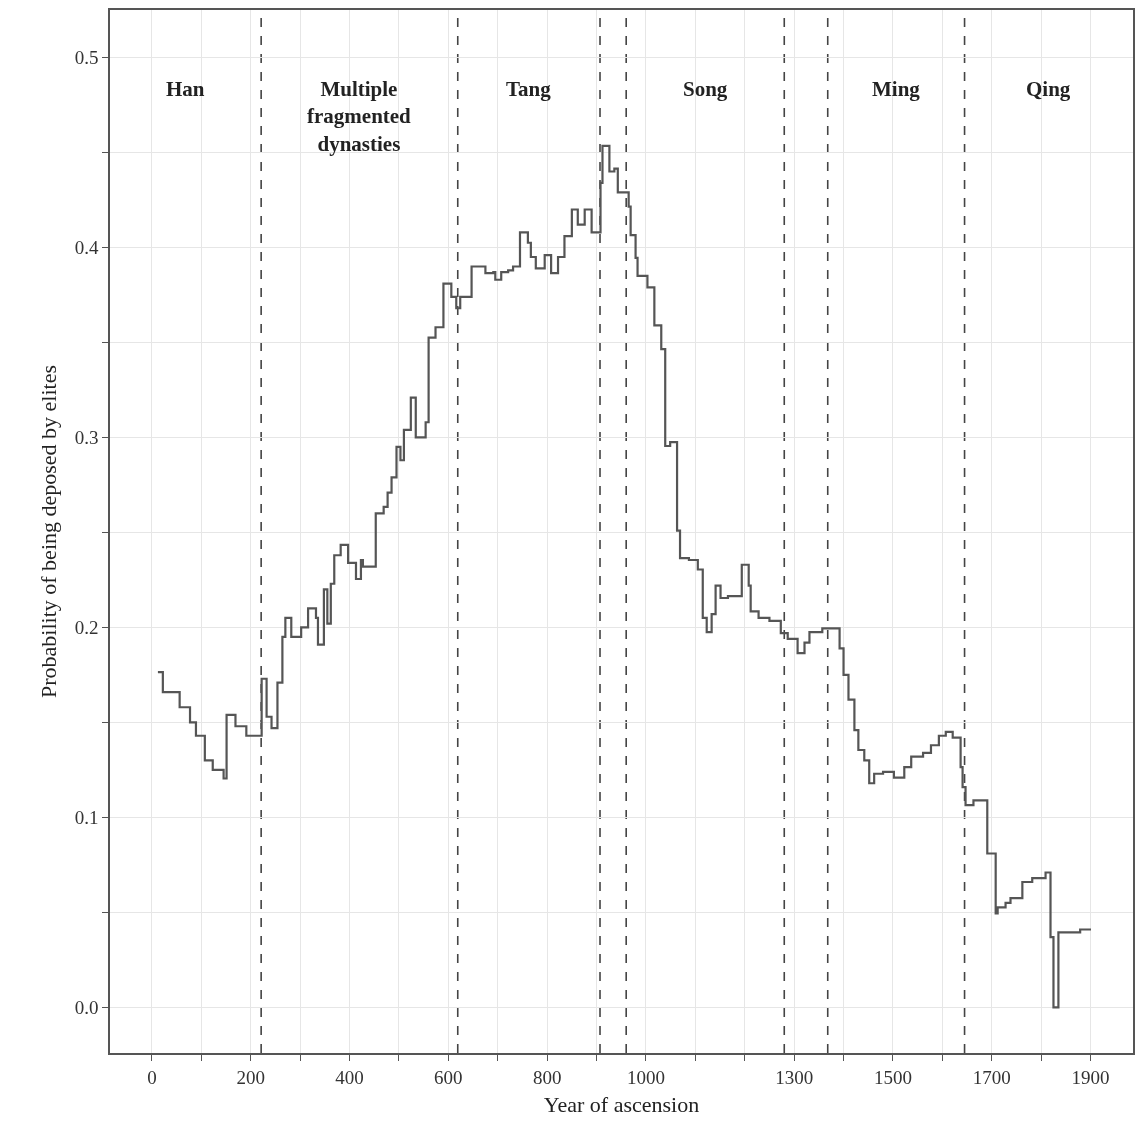 The width and height of the screenshot is (1138, 1141). What do you see at coordinates (621, 1104) in the screenshot?
I see `x-axis-title: Year of ascension` at bounding box center [621, 1104].